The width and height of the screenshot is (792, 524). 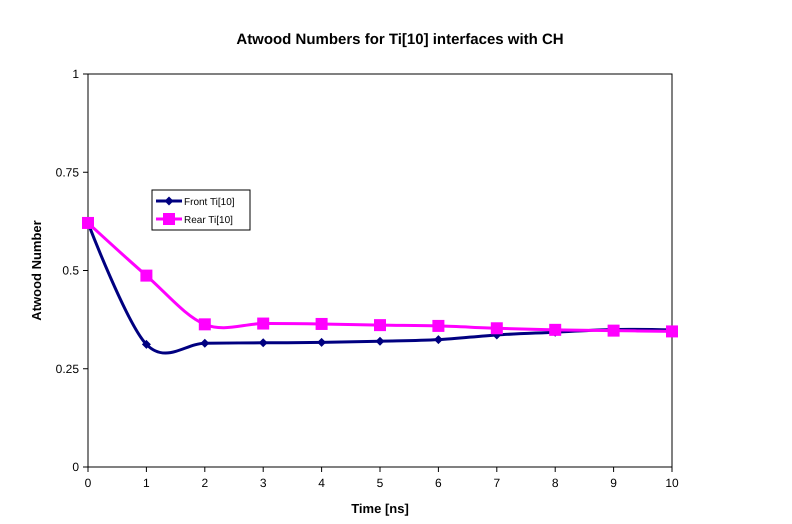 What do you see at coordinates (76, 467) in the screenshot?
I see `y-tick-label: 0` at bounding box center [76, 467].